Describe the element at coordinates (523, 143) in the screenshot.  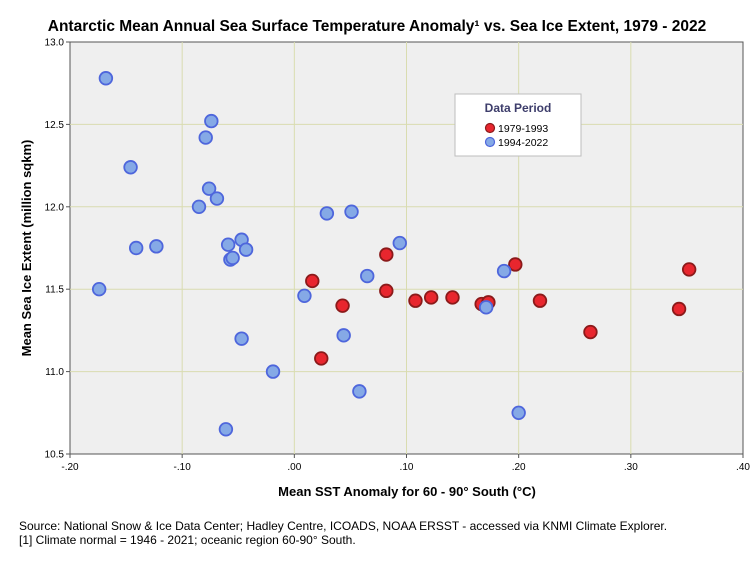
I see `legend-label-1994-2022: 1994-2022` at that location.